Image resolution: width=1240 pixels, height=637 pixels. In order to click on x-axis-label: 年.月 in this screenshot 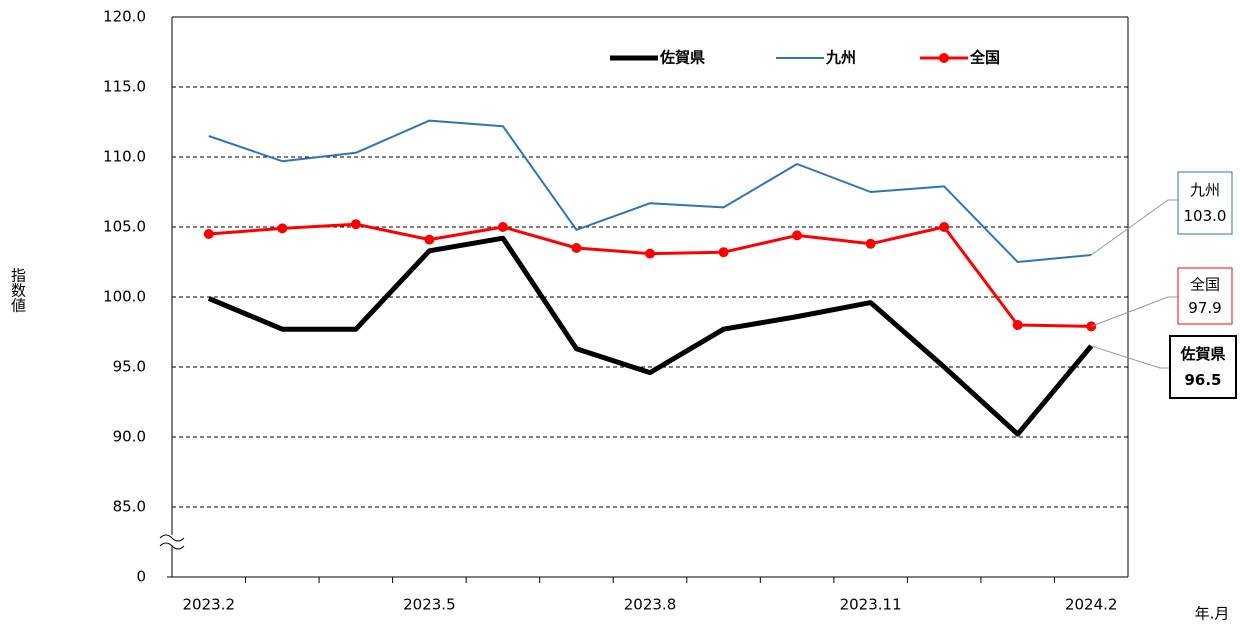, I will do `click(1212, 614)`.